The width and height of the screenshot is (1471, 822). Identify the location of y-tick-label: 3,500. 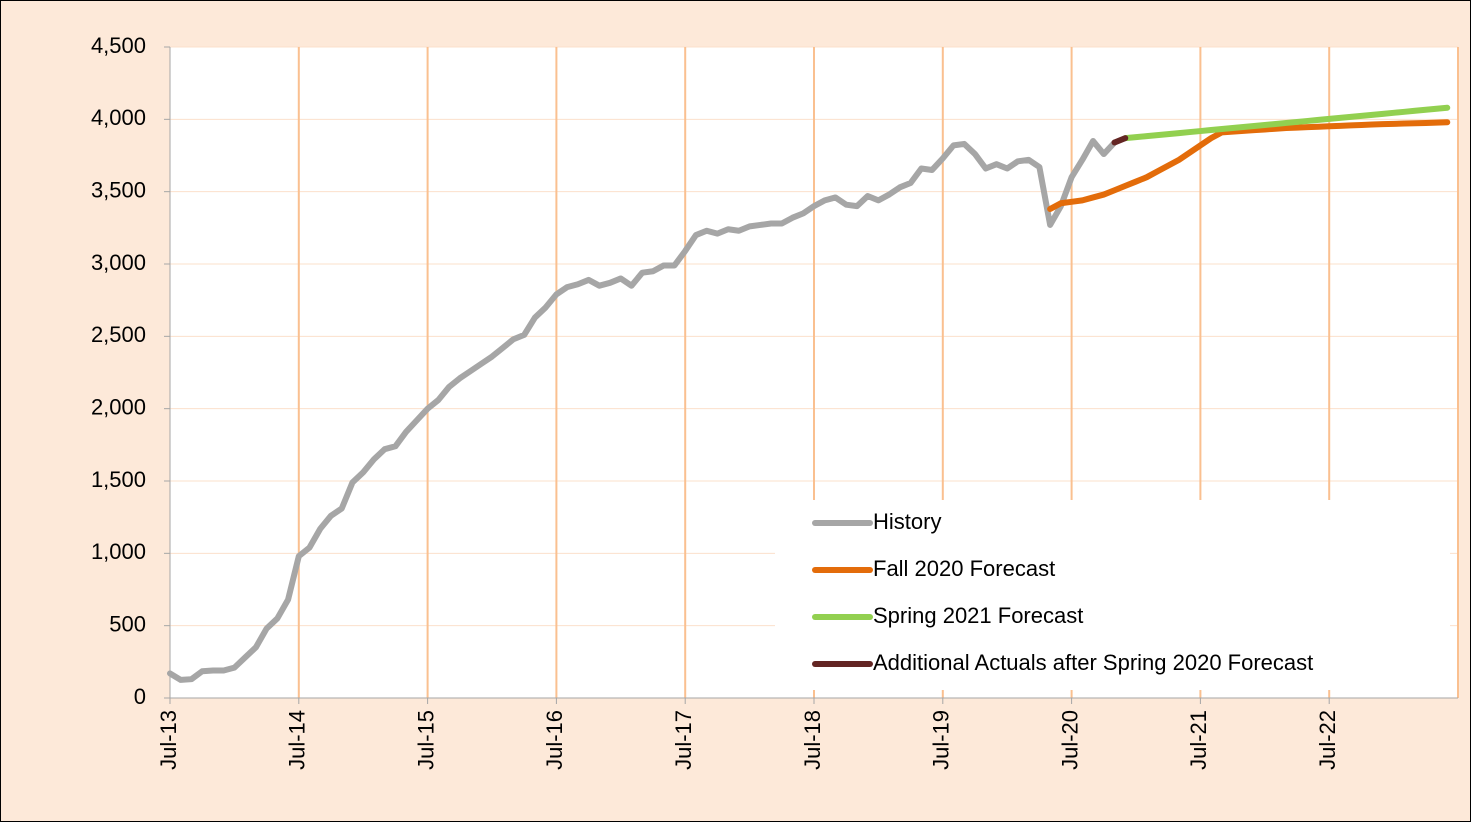
(118, 189).